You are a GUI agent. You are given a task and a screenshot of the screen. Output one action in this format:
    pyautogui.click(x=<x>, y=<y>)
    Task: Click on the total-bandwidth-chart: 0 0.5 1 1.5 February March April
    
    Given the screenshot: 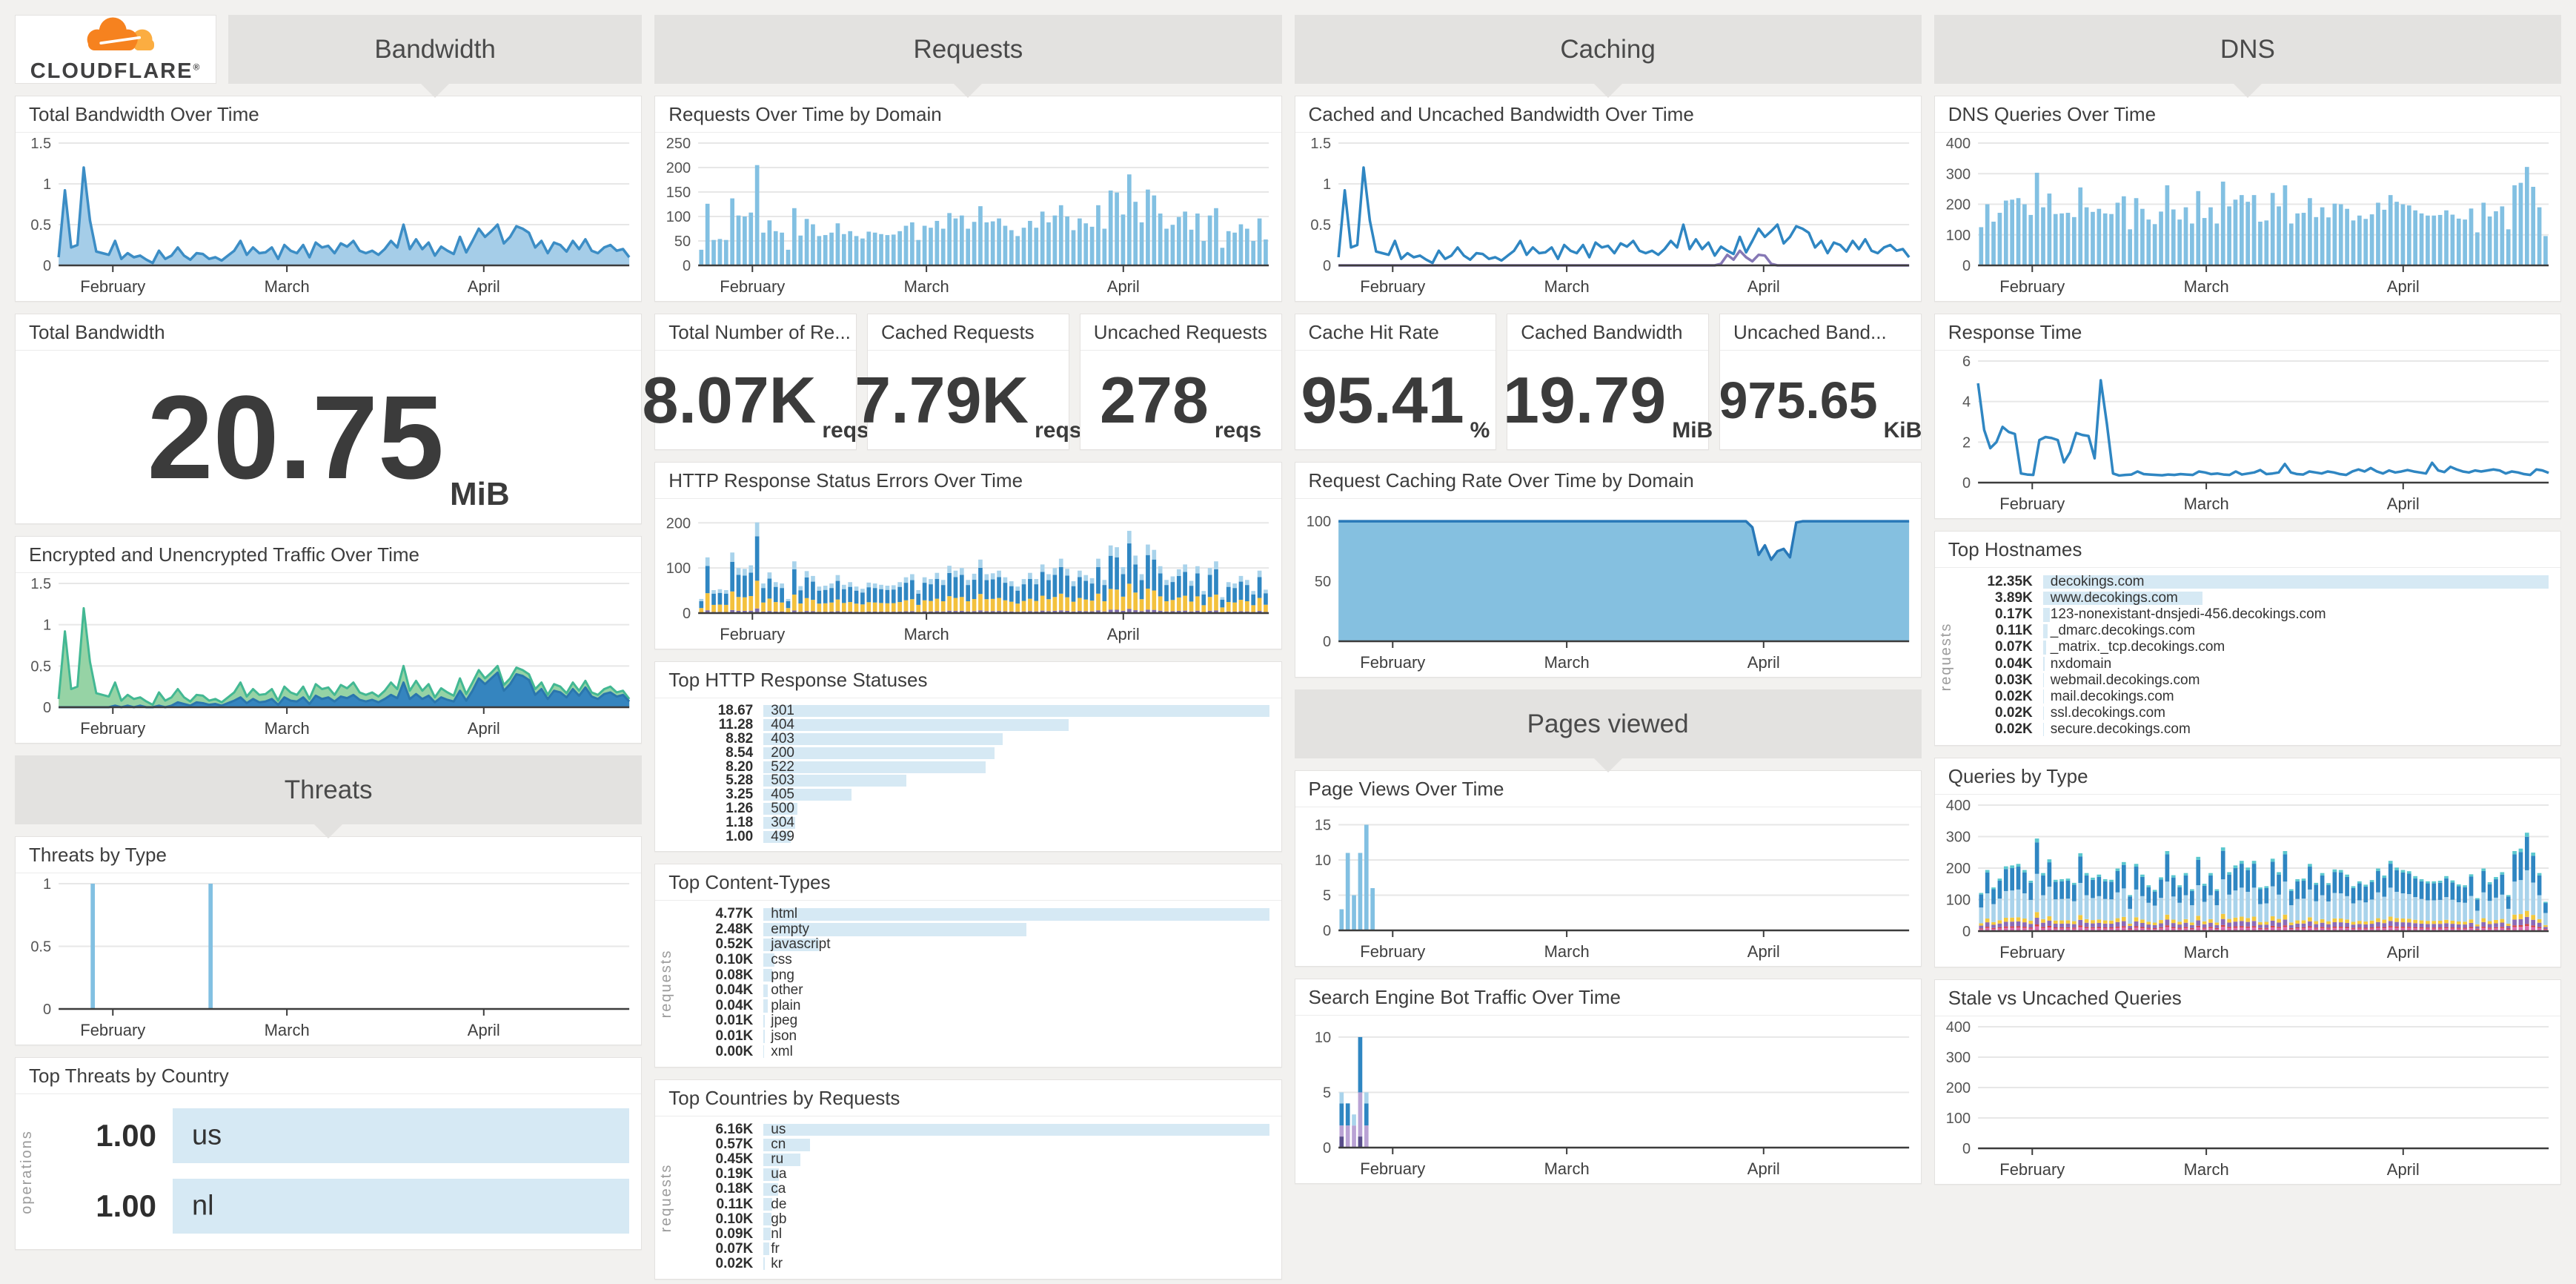 What is the action you would take?
    pyautogui.click(x=328, y=217)
    